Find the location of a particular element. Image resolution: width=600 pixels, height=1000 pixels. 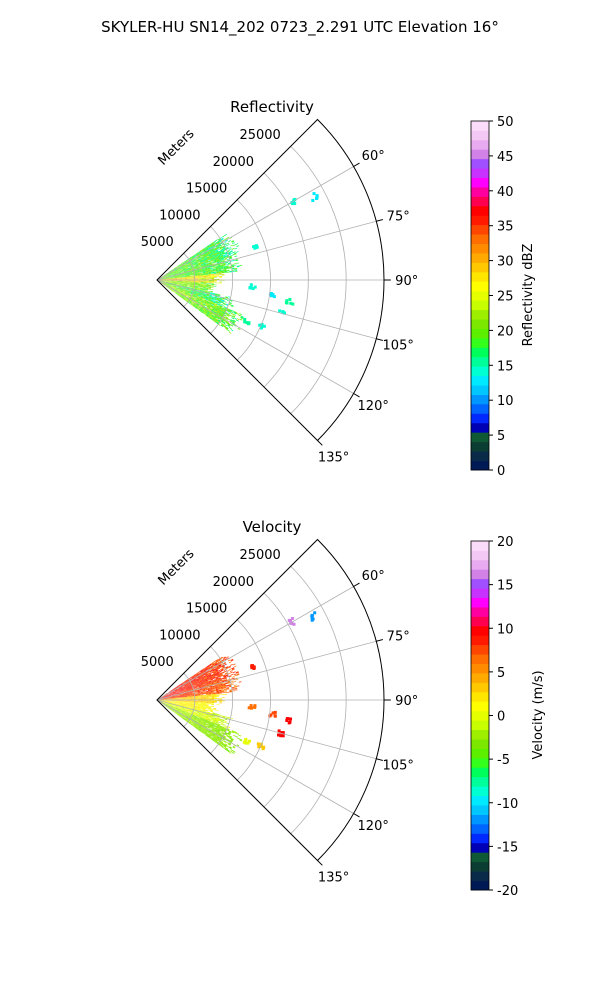

reflectivity-theta-tick-label: 120° is located at coordinates (373, 406).